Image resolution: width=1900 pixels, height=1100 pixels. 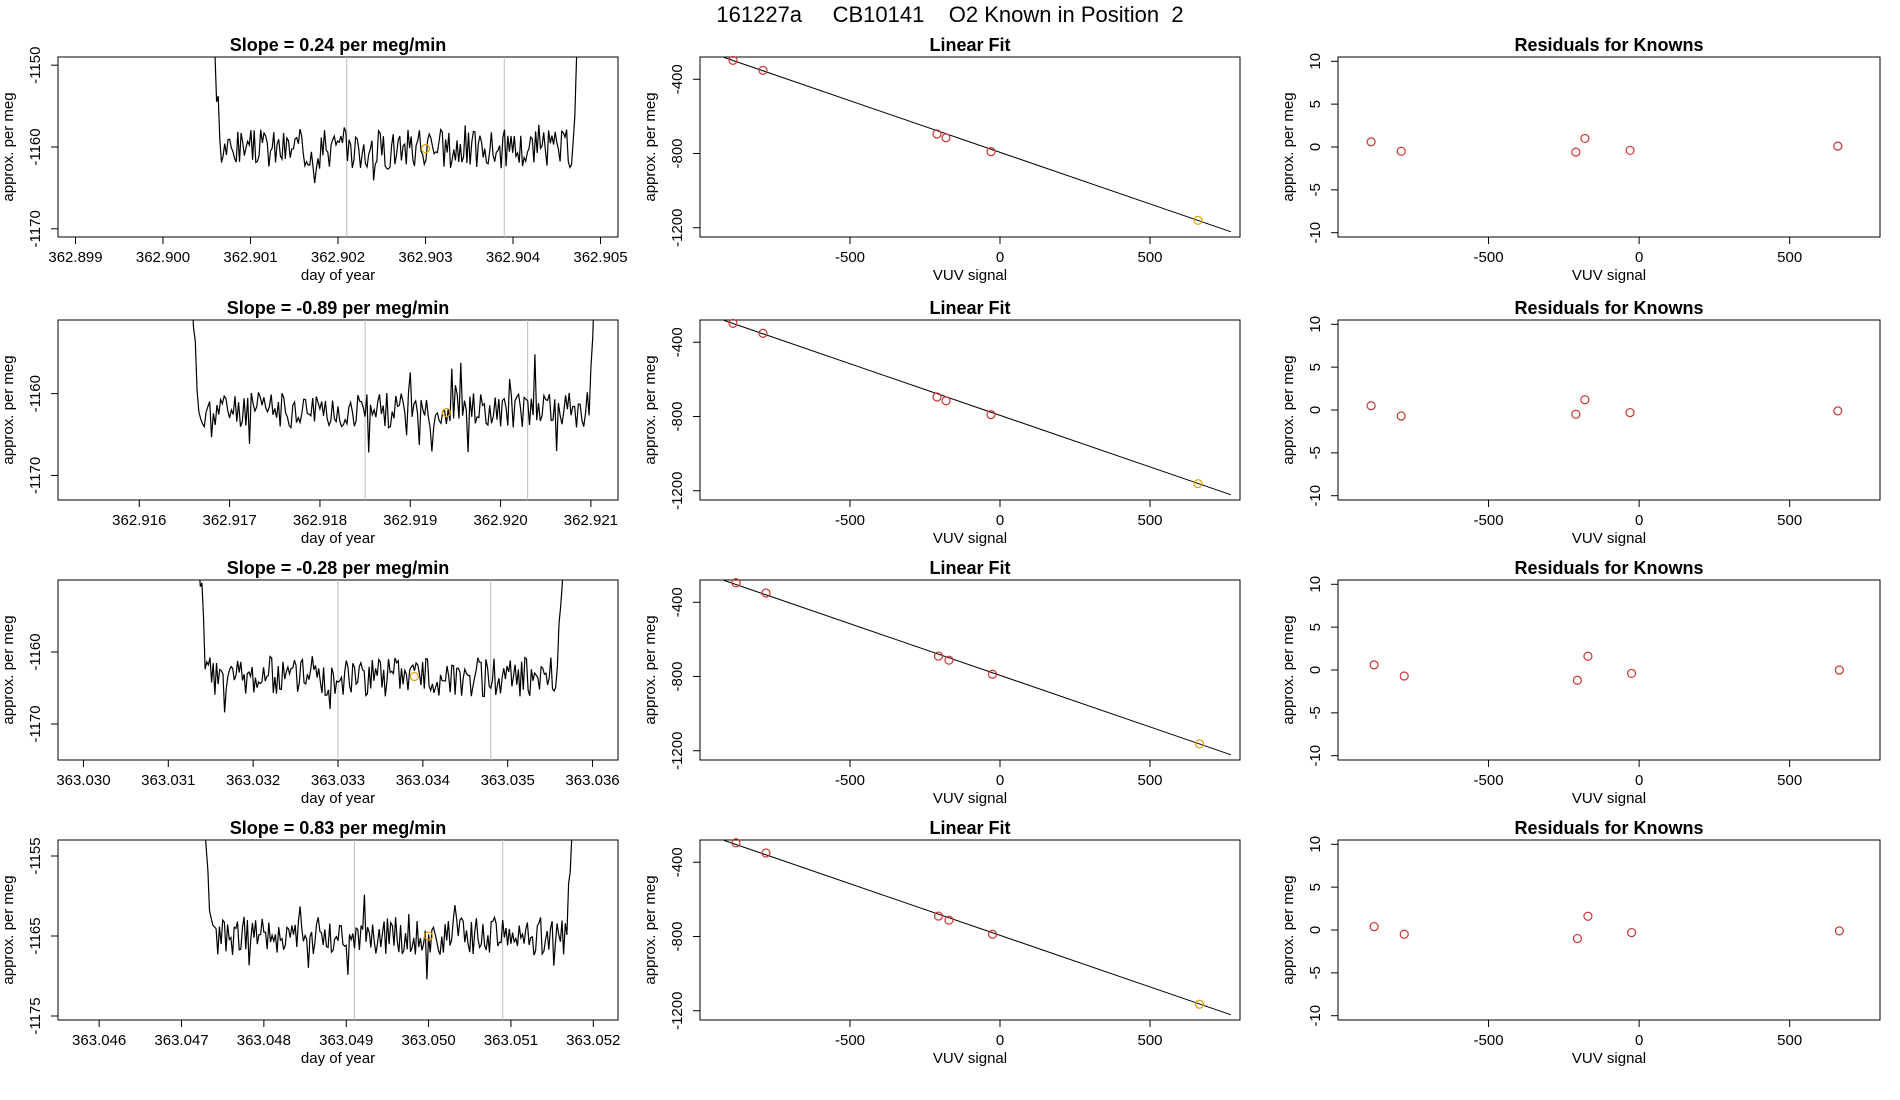 I want to click on y-tick-label: -400, so click(x=677, y=79).